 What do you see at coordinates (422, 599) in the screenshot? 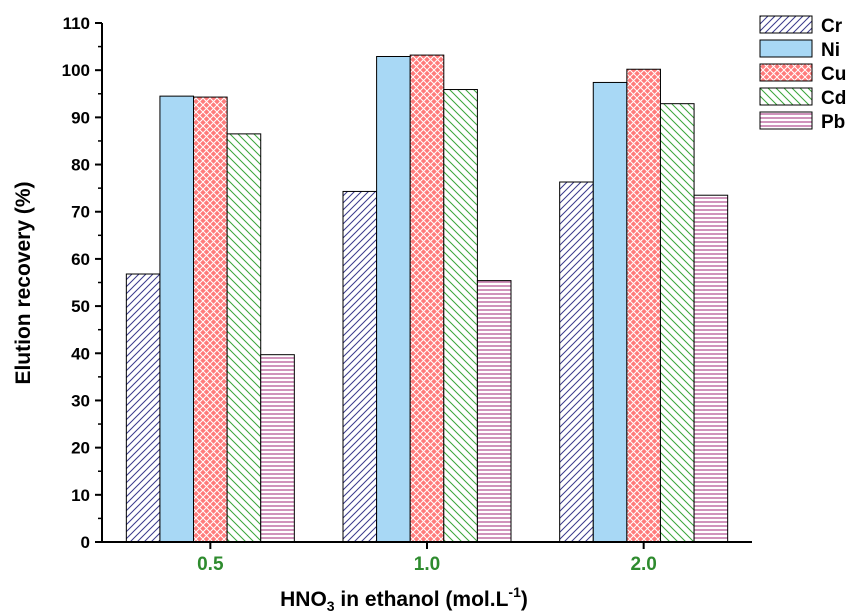
I see `x-axis-title-rest: in ethanol (mol.L` at bounding box center [422, 599].